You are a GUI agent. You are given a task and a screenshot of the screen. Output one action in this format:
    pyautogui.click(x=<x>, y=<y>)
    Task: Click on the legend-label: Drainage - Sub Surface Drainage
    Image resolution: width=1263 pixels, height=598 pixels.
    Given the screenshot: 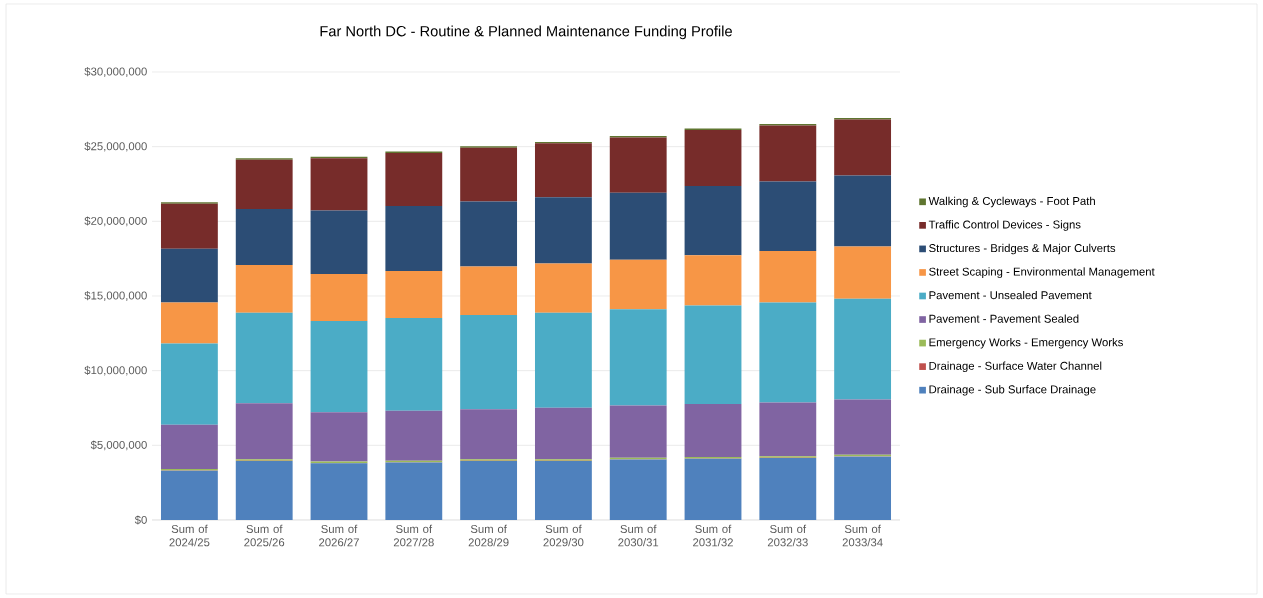 What is the action you would take?
    pyautogui.click(x=1012, y=390)
    